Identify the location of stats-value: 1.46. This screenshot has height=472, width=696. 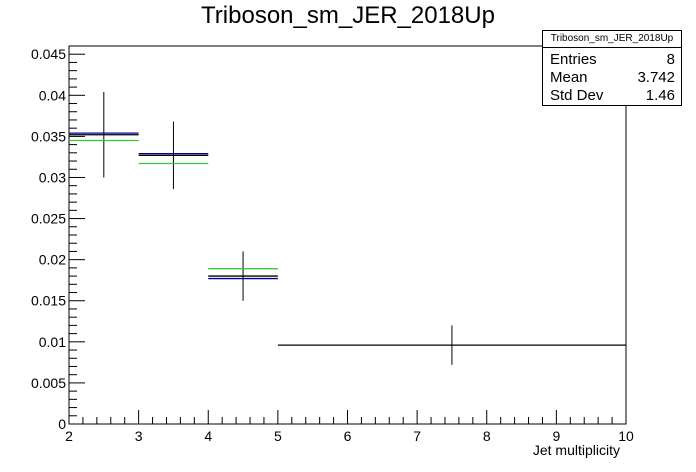
(660, 95).